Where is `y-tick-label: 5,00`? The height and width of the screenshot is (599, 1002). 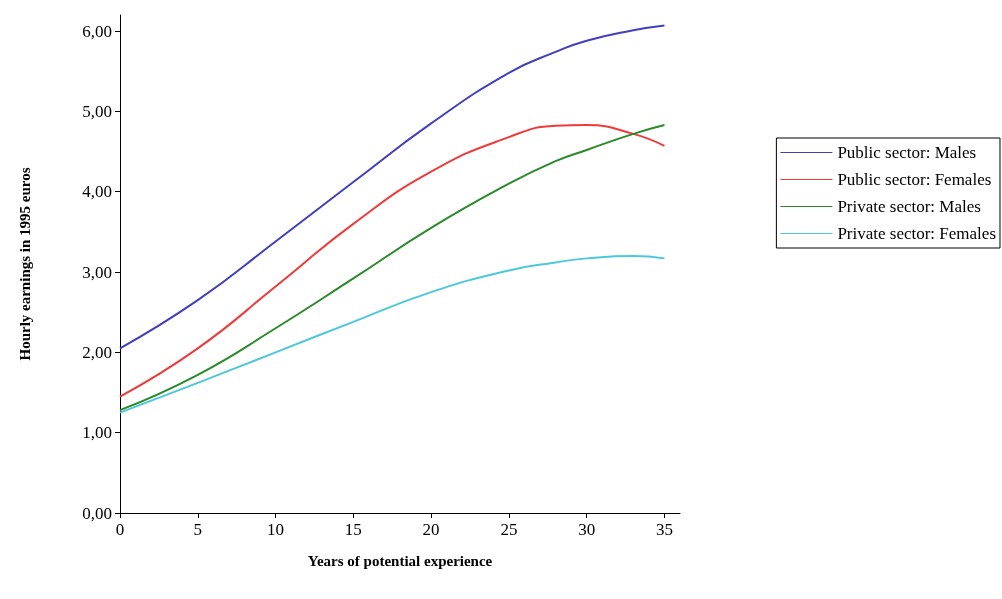 y-tick-label: 5,00 is located at coordinates (97, 111).